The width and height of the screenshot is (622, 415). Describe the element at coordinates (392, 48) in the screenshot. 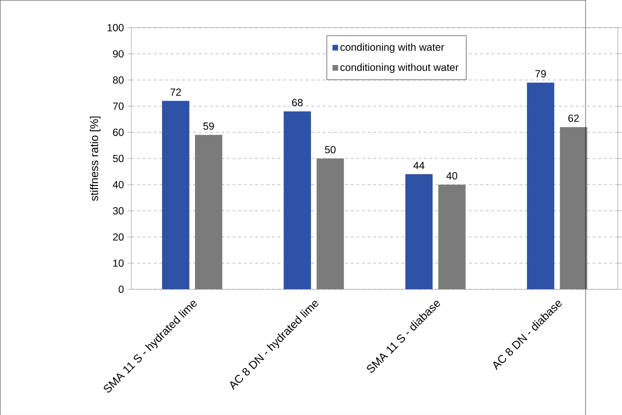

I see `legend-label: conditioning with water` at that location.